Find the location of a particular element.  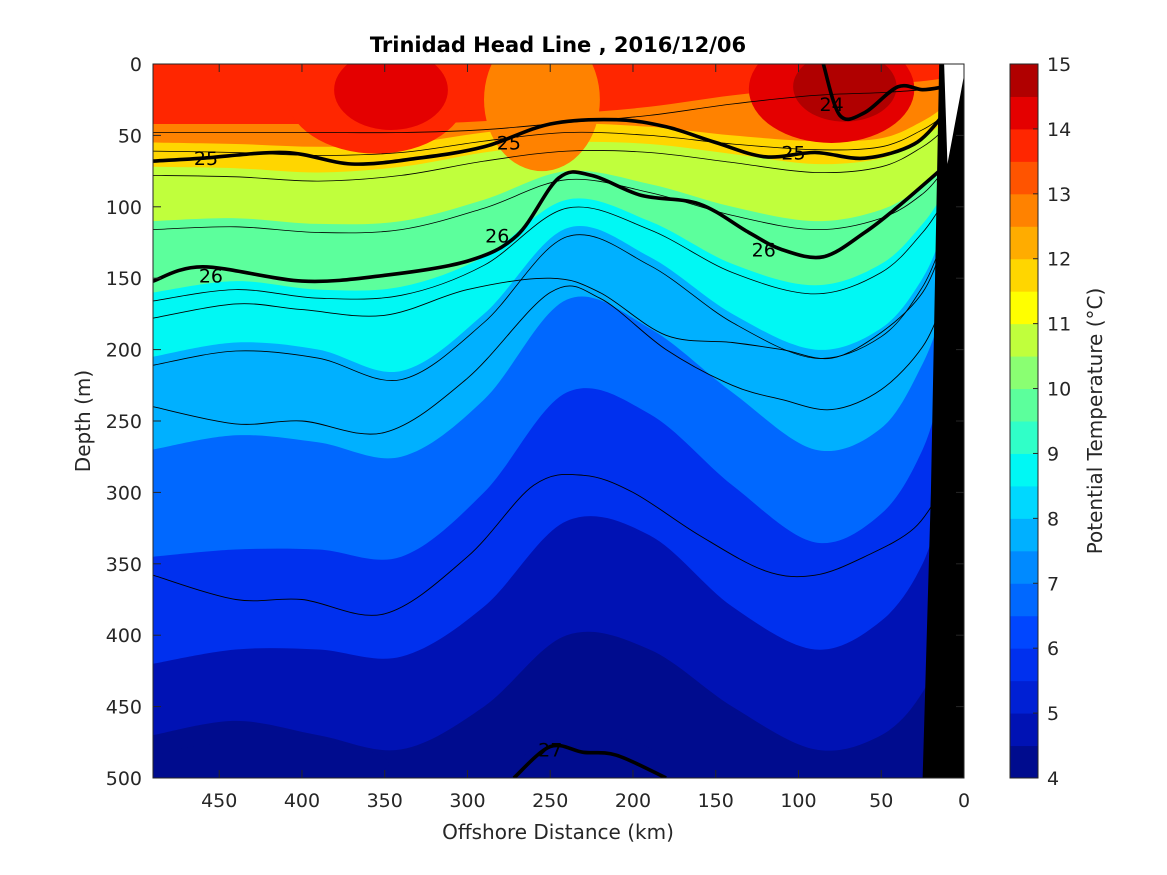

colorbar-tick-label: 13 is located at coordinates (1059, 195).